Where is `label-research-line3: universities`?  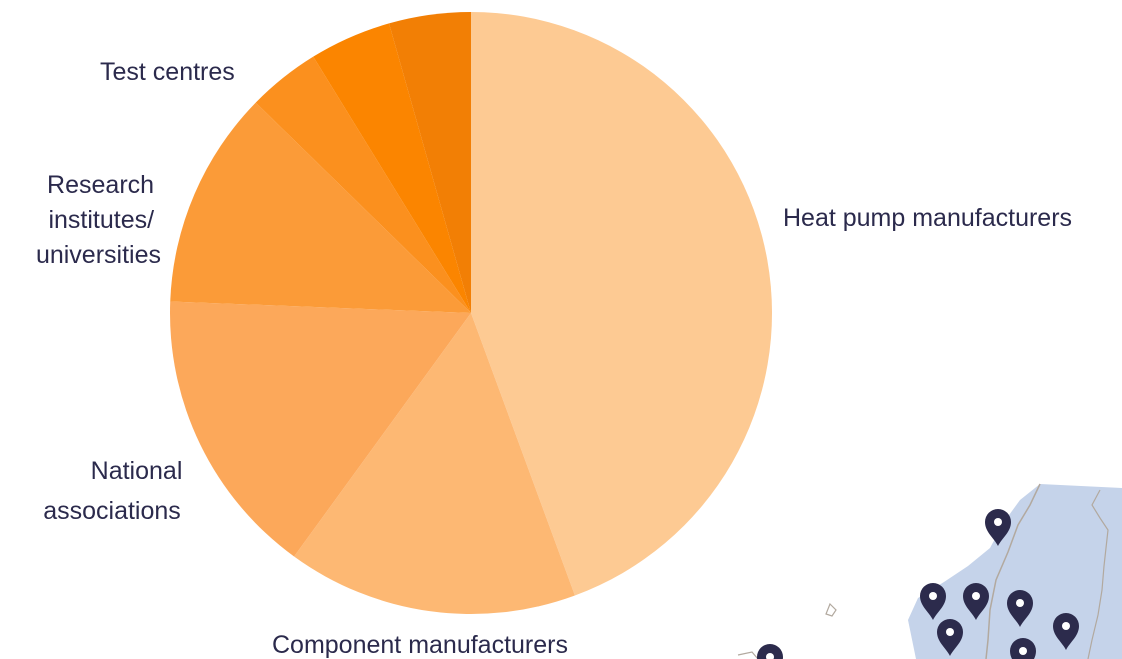
label-research-line3: universities is located at coordinates (98, 255).